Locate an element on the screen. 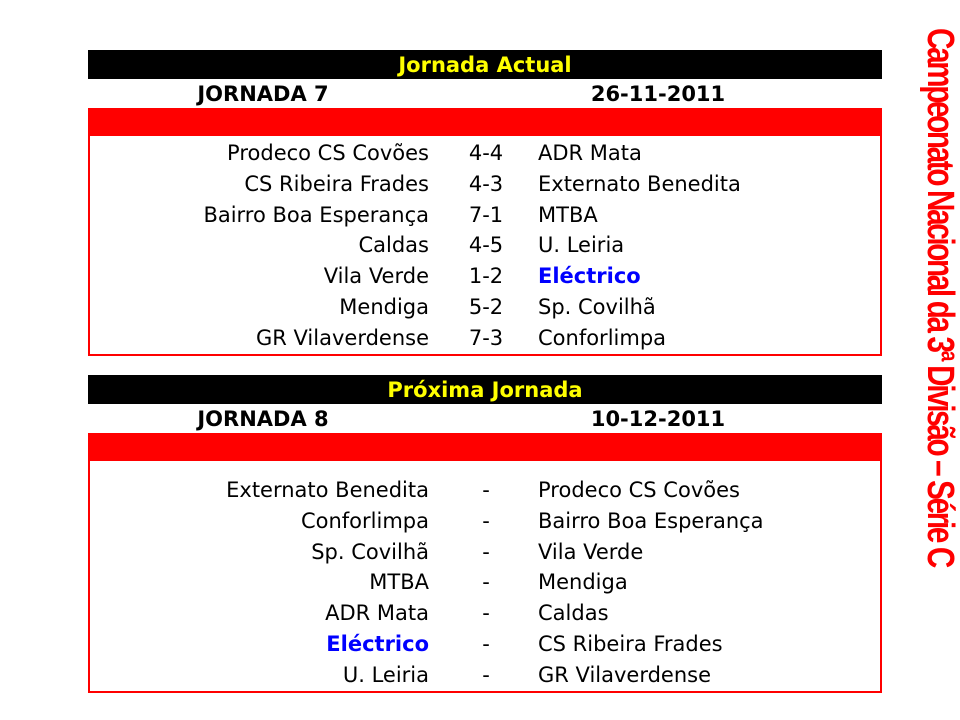 This screenshot has width=960, height=720. home-team: Eléctrico is located at coordinates (377, 643).